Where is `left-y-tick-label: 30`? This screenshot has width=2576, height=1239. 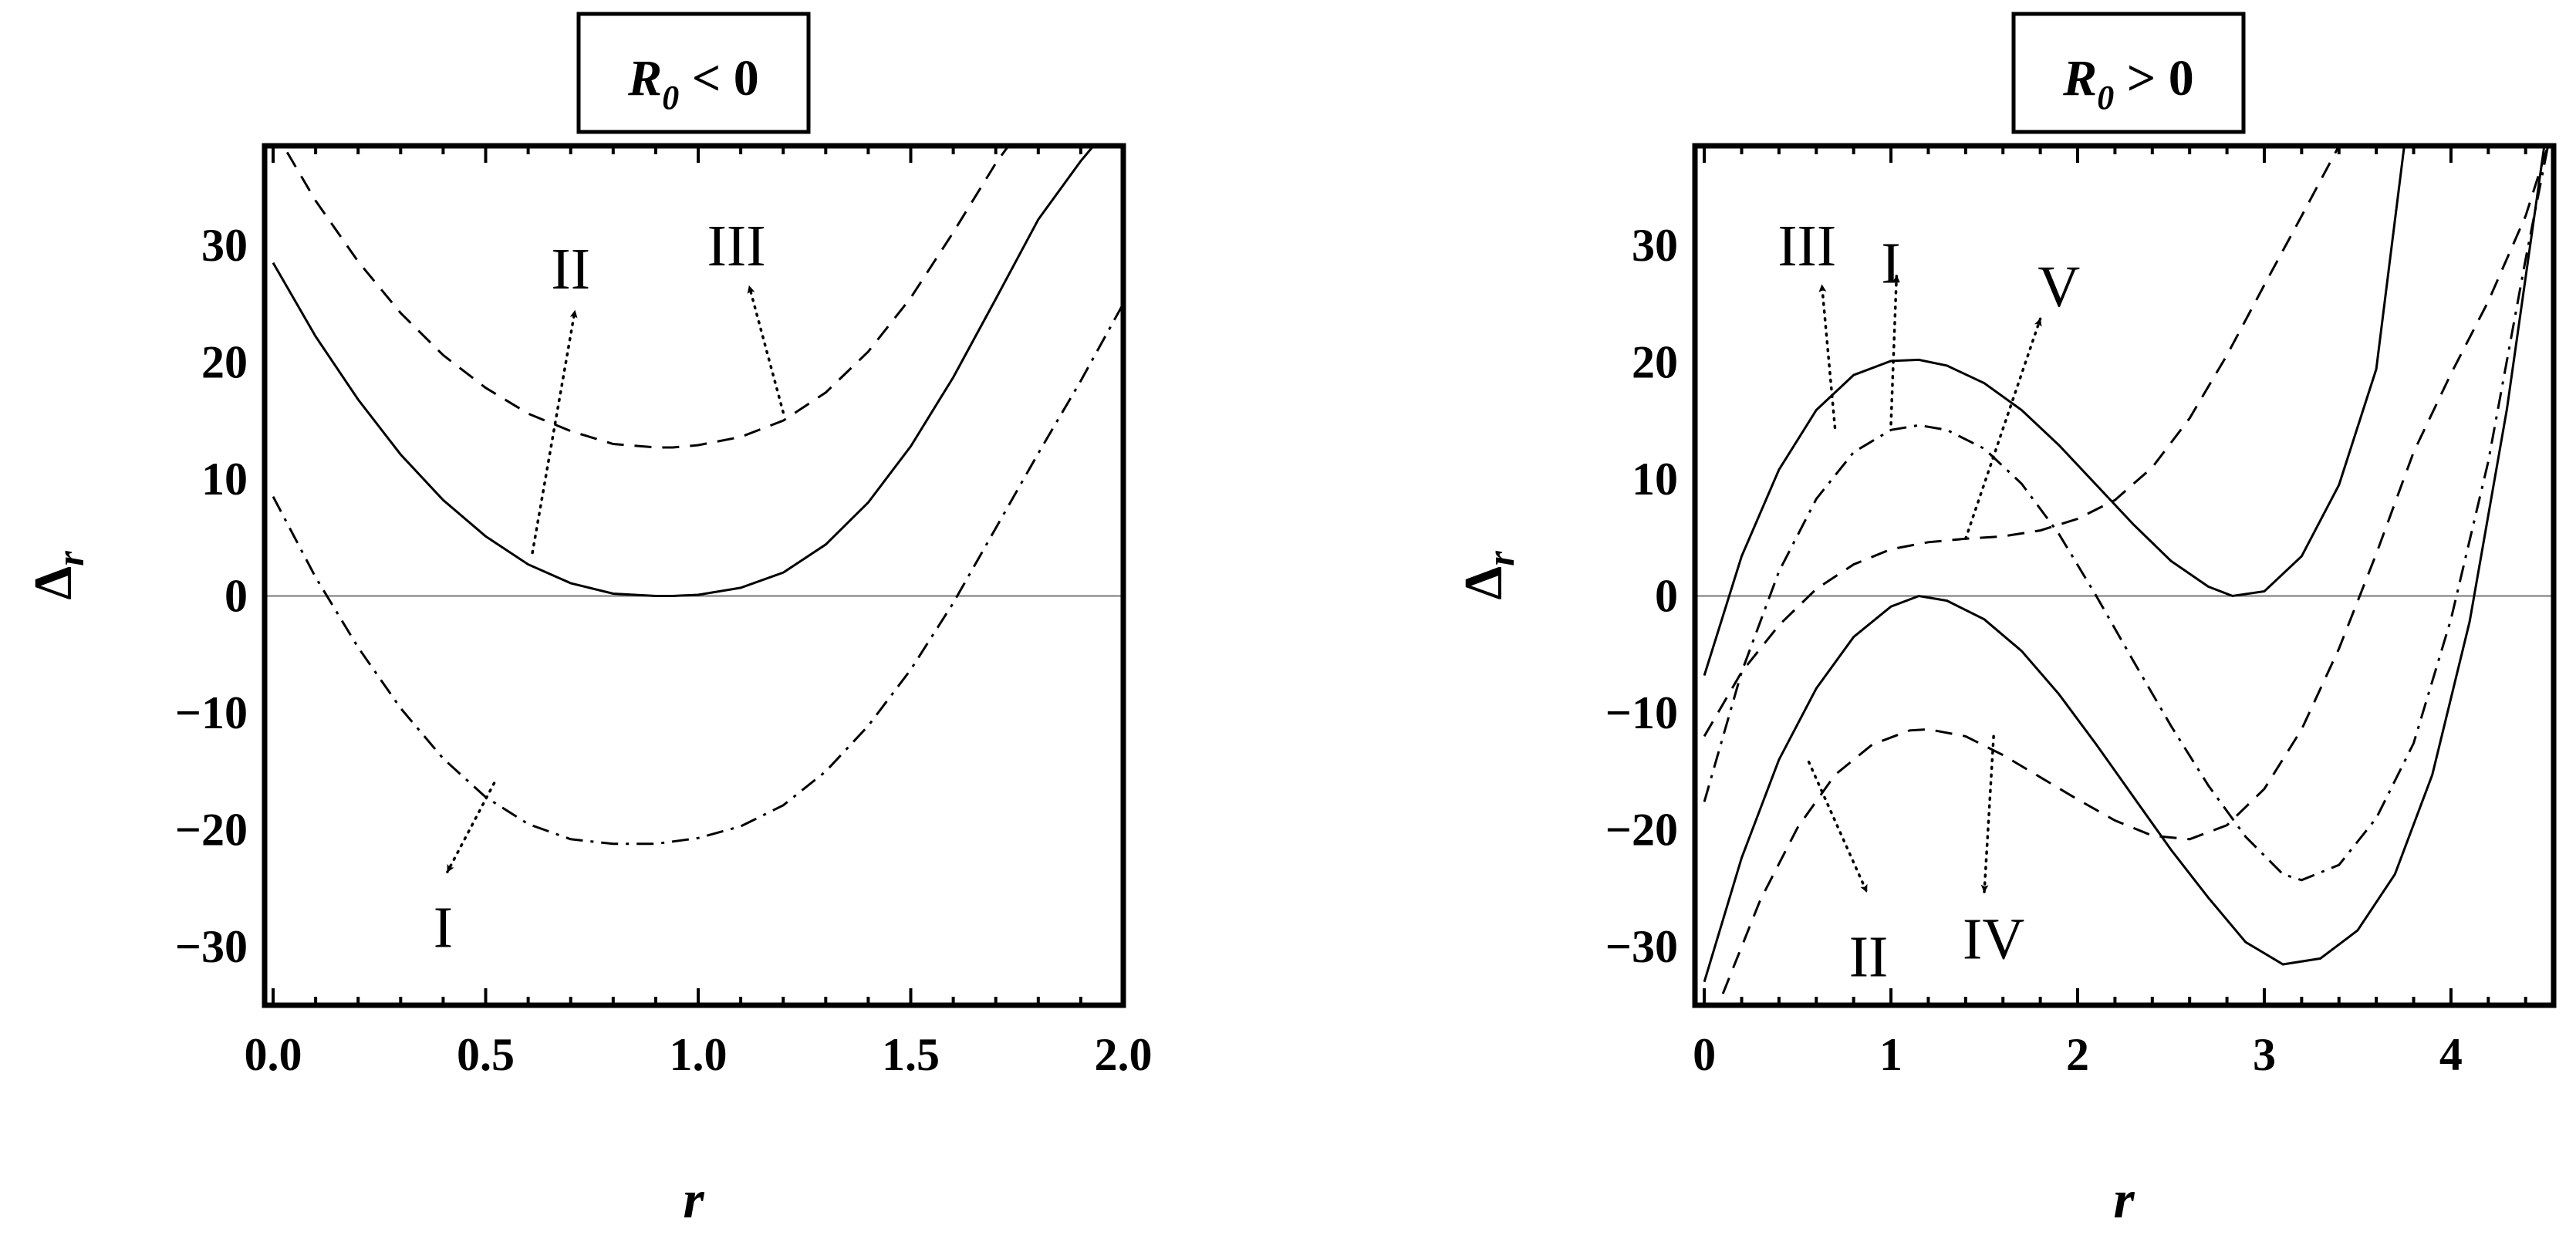 left-y-tick-label: 30 is located at coordinates (225, 245).